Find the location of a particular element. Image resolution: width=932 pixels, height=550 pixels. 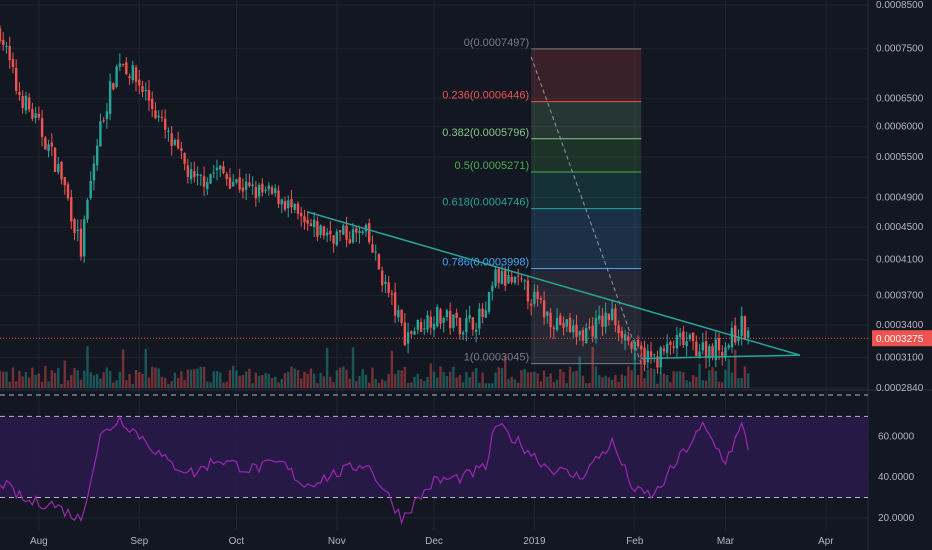

fib-level-label: 0.236(0.0006446) is located at coordinates (485, 96).